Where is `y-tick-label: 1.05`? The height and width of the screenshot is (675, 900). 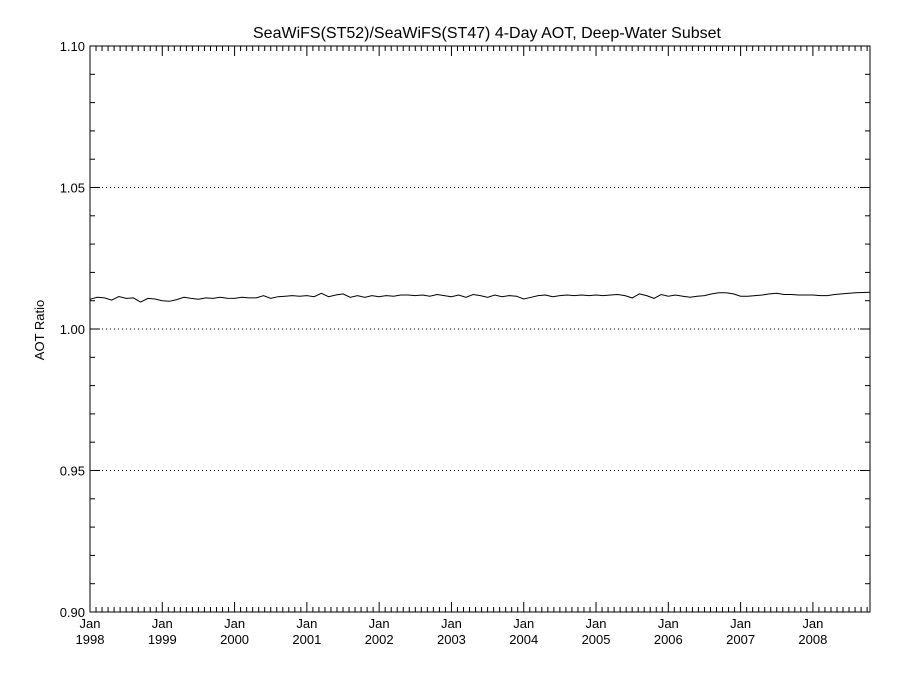 y-tick-label: 1.05 is located at coordinates (72, 188).